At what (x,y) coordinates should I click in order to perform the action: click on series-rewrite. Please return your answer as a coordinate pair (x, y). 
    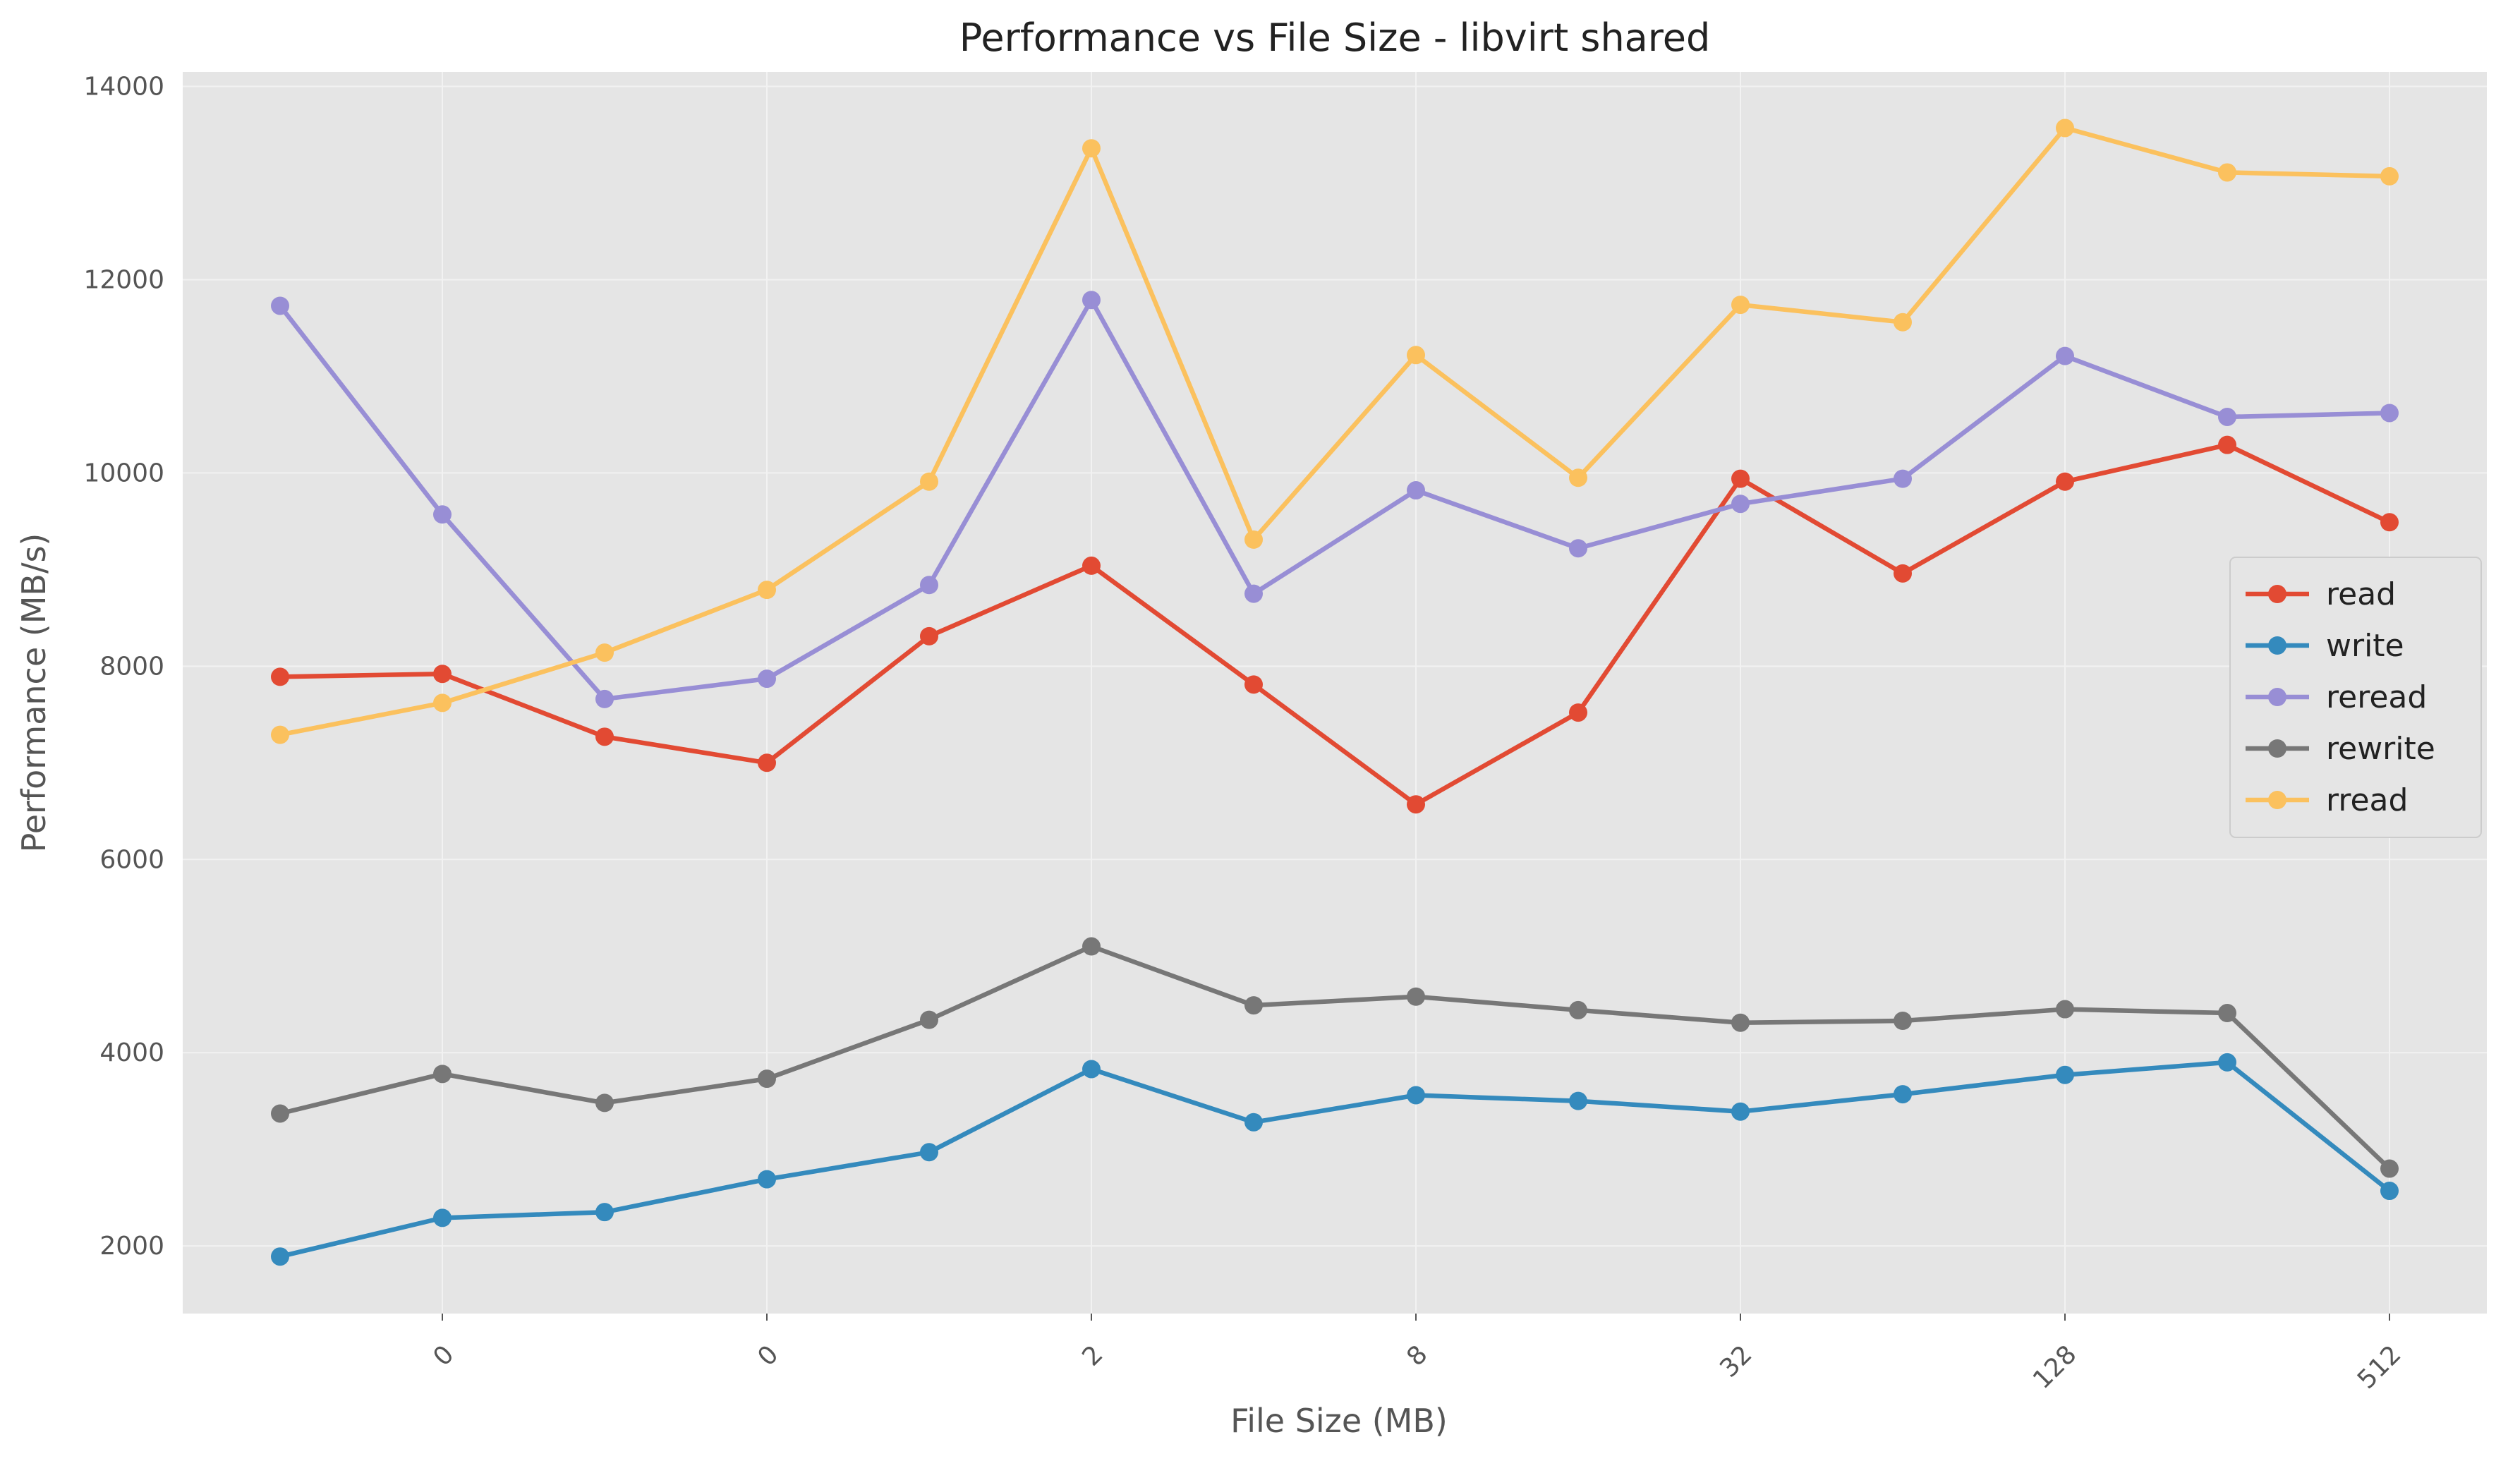
    Looking at the image, I should click on (1335, 1057).